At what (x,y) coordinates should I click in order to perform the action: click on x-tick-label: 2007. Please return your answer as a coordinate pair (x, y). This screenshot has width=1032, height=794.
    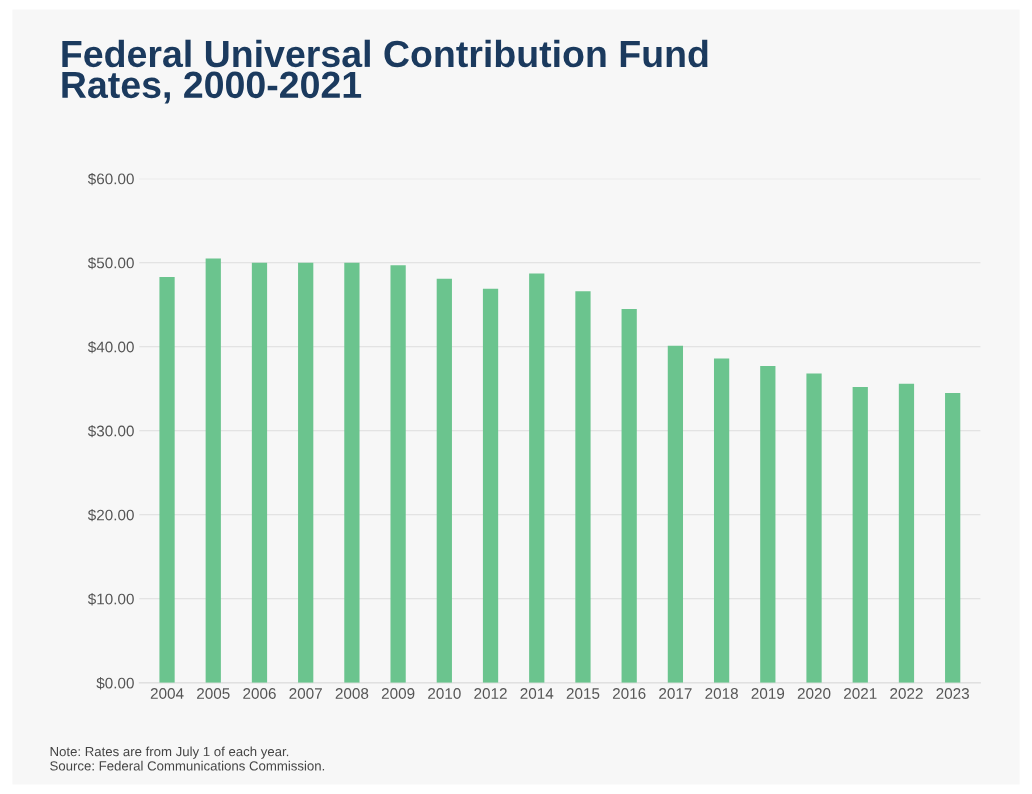
    Looking at the image, I should click on (305, 693).